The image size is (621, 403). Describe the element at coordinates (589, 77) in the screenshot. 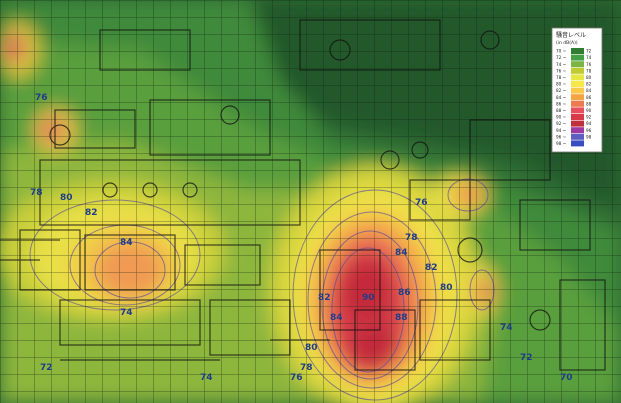

I see `legend-upper-label: 80` at that location.